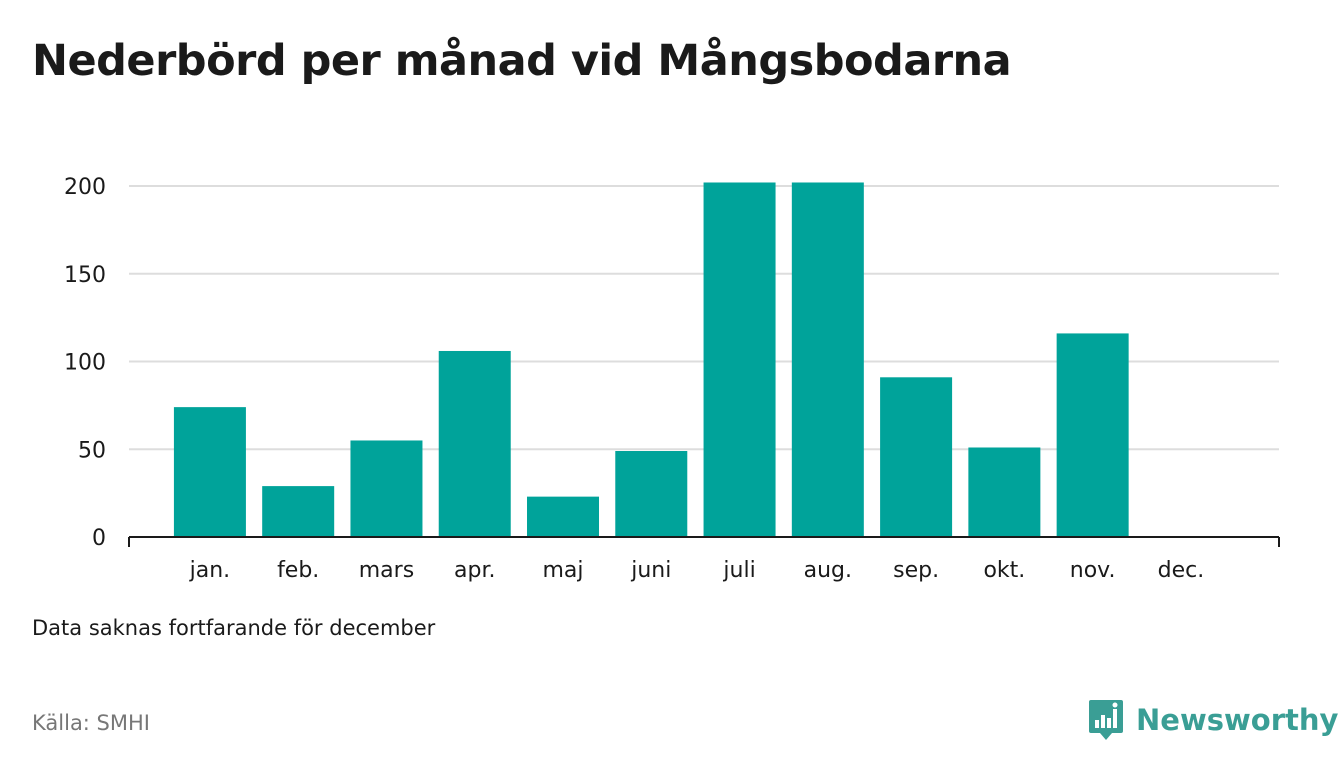 This screenshot has height=771, width=1340. I want to click on x-tick-label: maj, so click(562, 570).